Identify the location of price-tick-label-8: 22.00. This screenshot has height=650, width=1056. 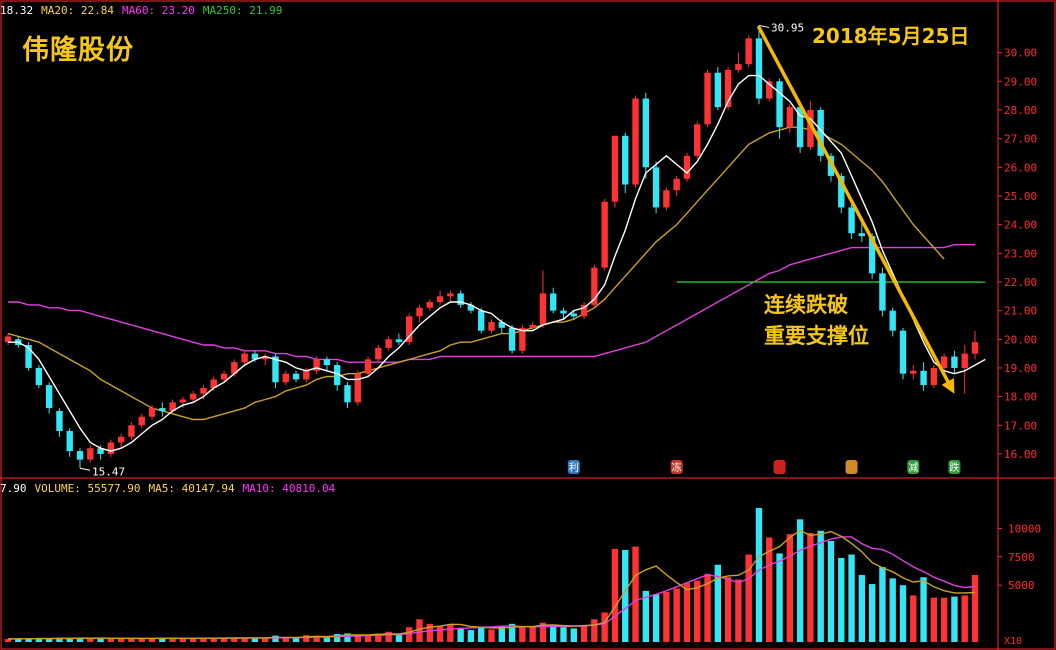
(1020, 282).